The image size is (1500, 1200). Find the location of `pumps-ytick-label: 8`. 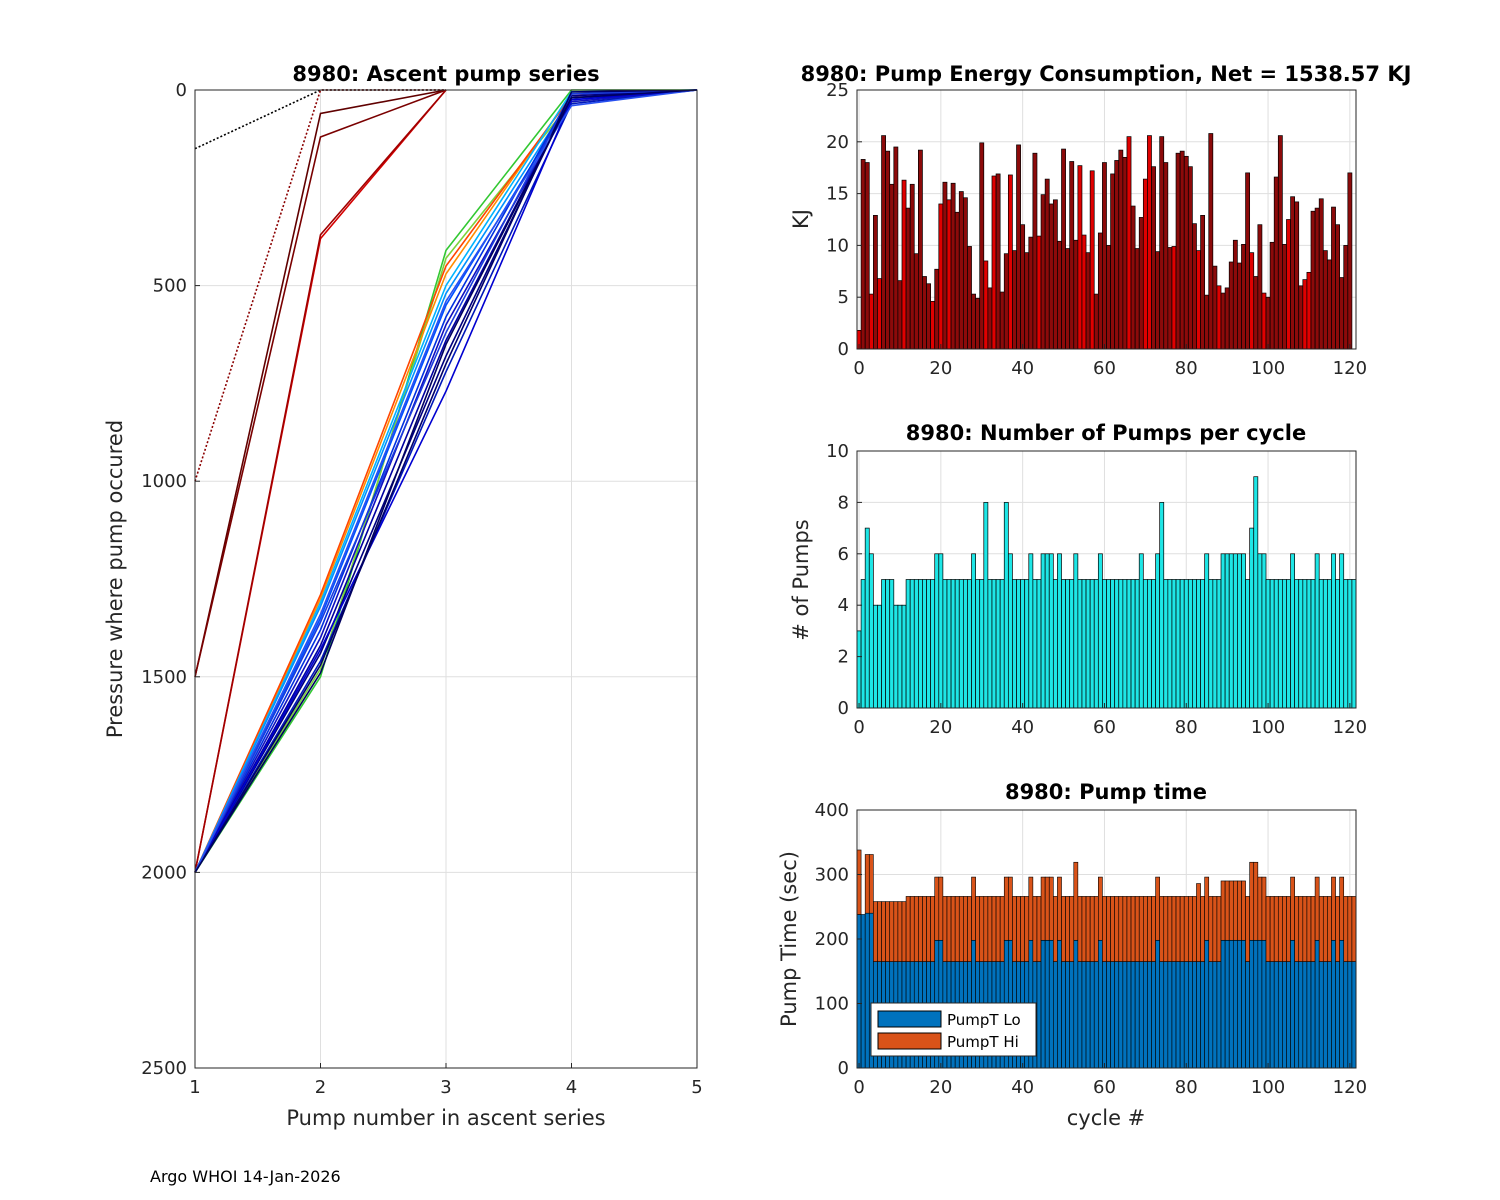

pumps-ytick-label: 8 is located at coordinates (843, 502).